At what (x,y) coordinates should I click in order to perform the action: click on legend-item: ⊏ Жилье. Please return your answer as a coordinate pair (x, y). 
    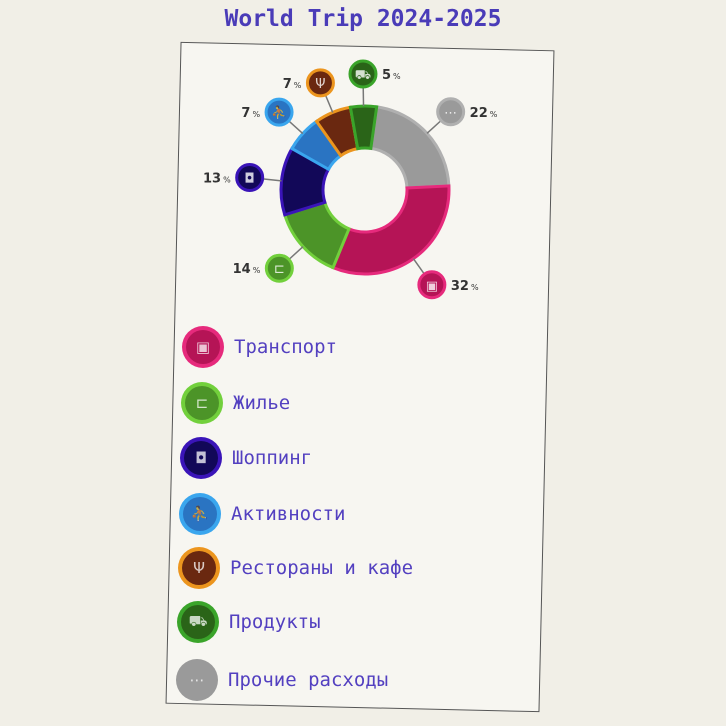
    Looking at the image, I should click on (237, 403).